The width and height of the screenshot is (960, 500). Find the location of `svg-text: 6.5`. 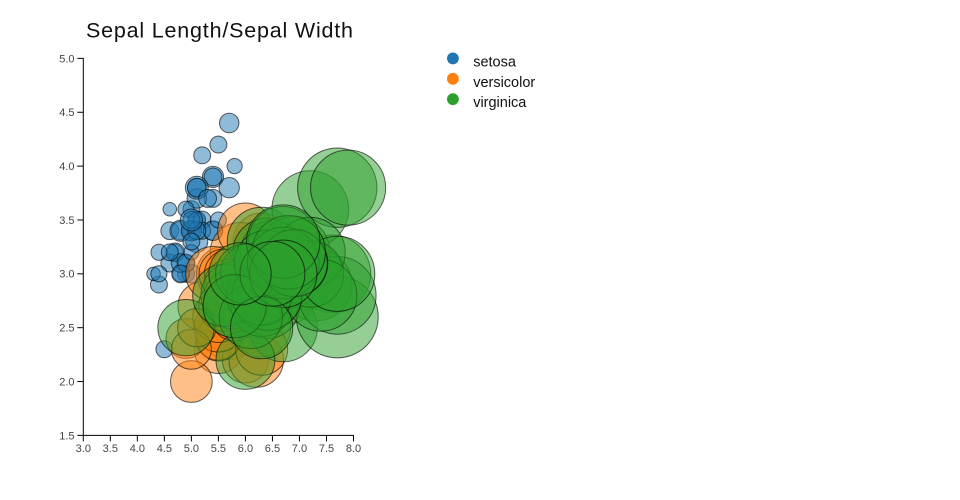

svg-text: 6.5 is located at coordinates (272, 449).